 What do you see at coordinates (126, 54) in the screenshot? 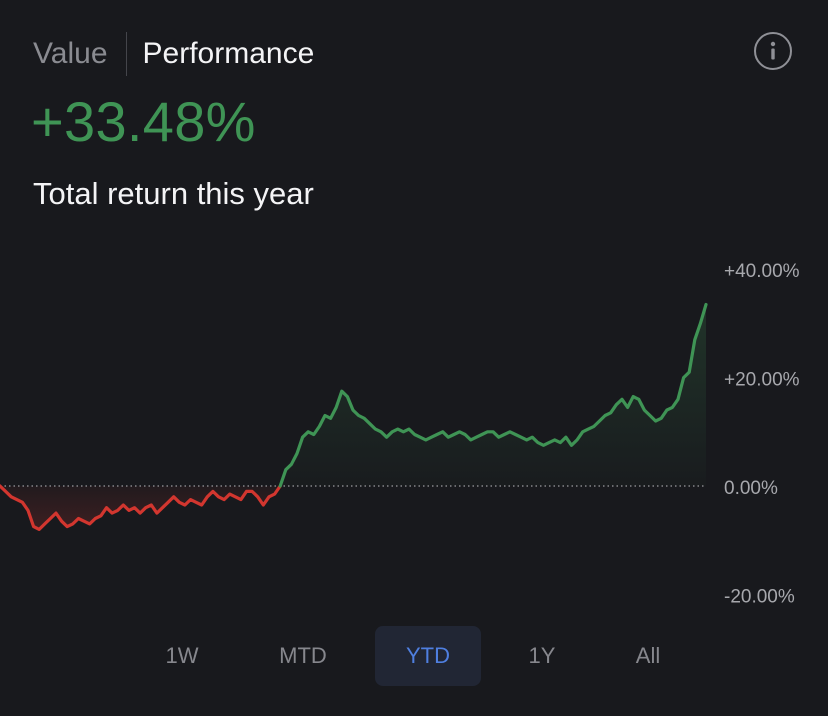
I see `tab-divider` at bounding box center [126, 54].